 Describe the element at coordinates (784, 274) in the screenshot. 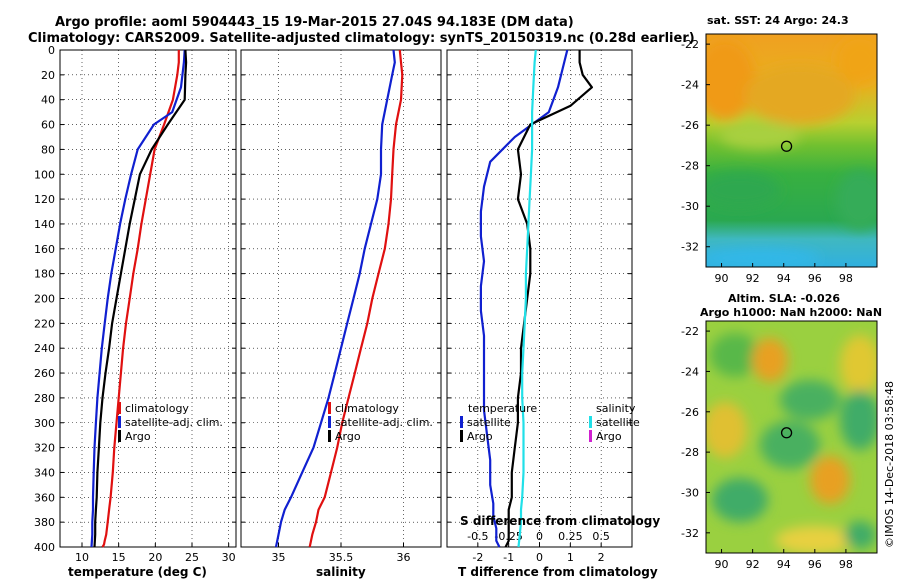

I see `sst-longitude-ticks: 90 92 94 96 98` at that location.